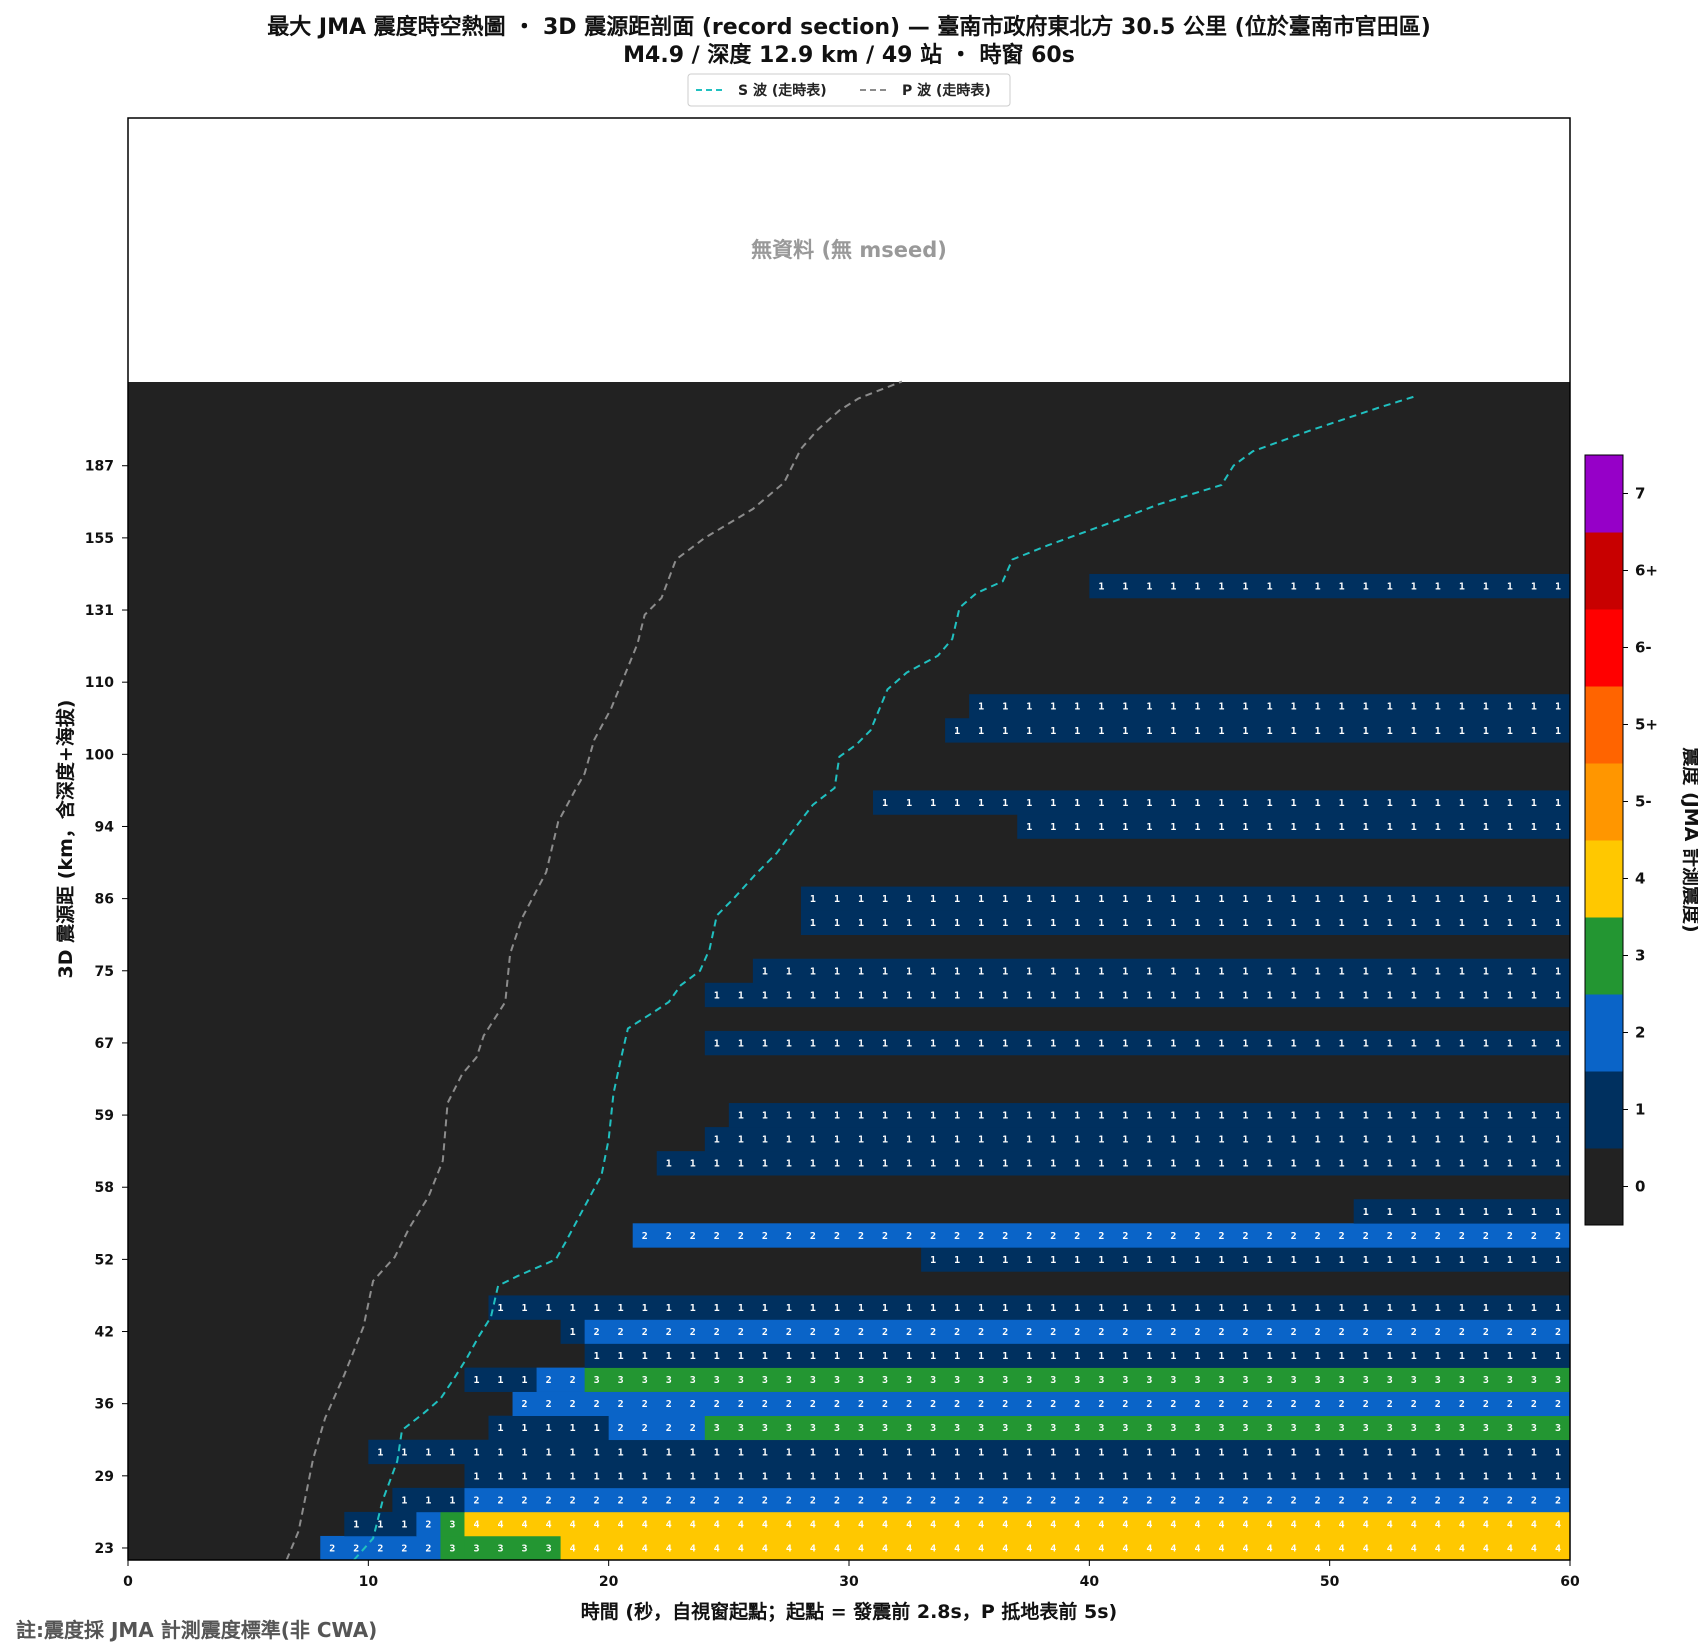  Describe the element at coordinates (104, 1188) in the screenshot. I see `y-tick-label: 58` at that location.